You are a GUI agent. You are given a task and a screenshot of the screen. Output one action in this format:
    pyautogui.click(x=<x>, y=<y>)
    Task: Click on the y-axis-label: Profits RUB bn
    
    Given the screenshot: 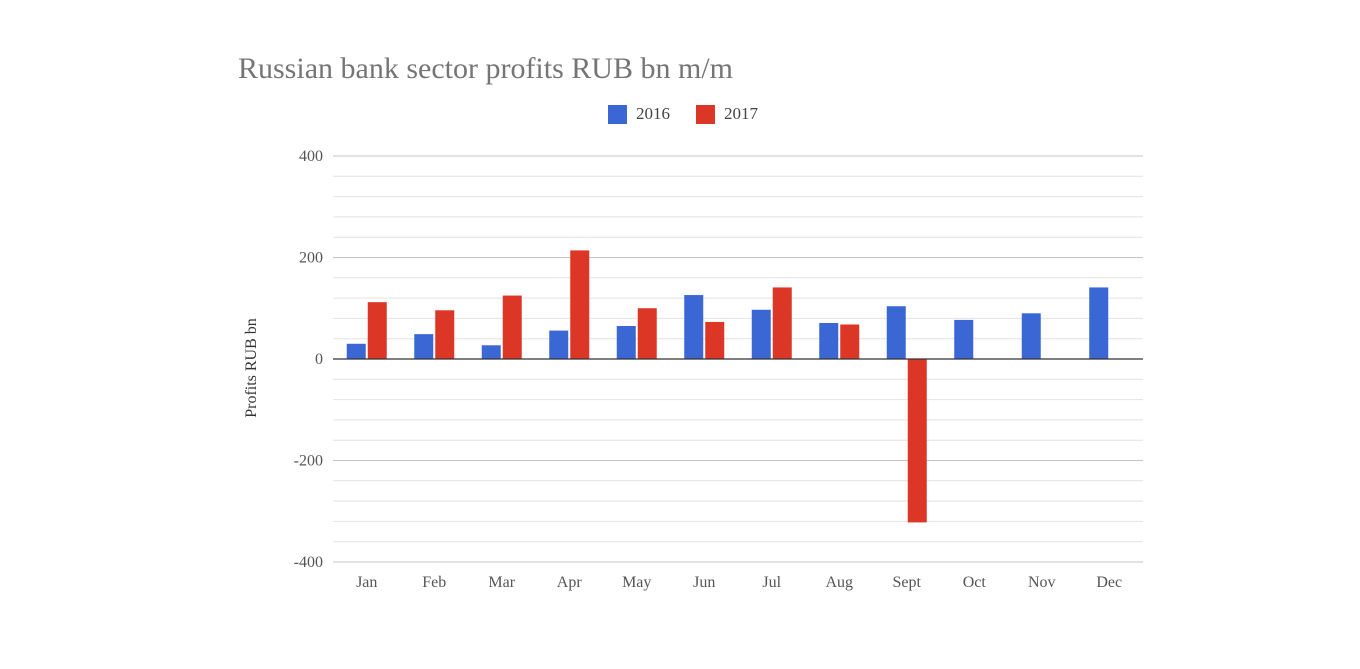 What is the action you would take?
    pyautogui.click(x=251, y=368)
    